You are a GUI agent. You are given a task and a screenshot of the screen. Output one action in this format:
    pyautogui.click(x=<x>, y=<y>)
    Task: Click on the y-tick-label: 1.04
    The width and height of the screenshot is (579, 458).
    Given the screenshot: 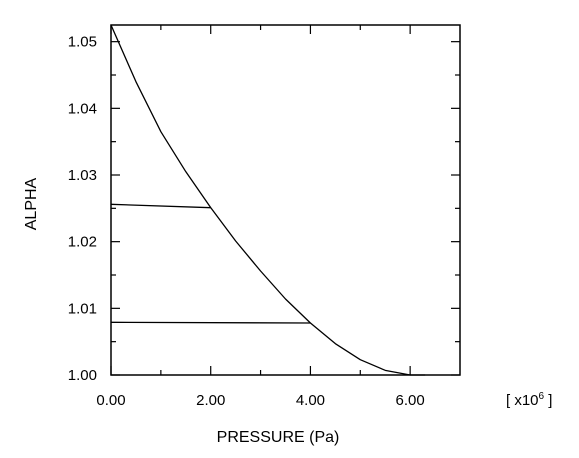 What is the action you would take?
    pyautogui.click(x=82, y=108)
    